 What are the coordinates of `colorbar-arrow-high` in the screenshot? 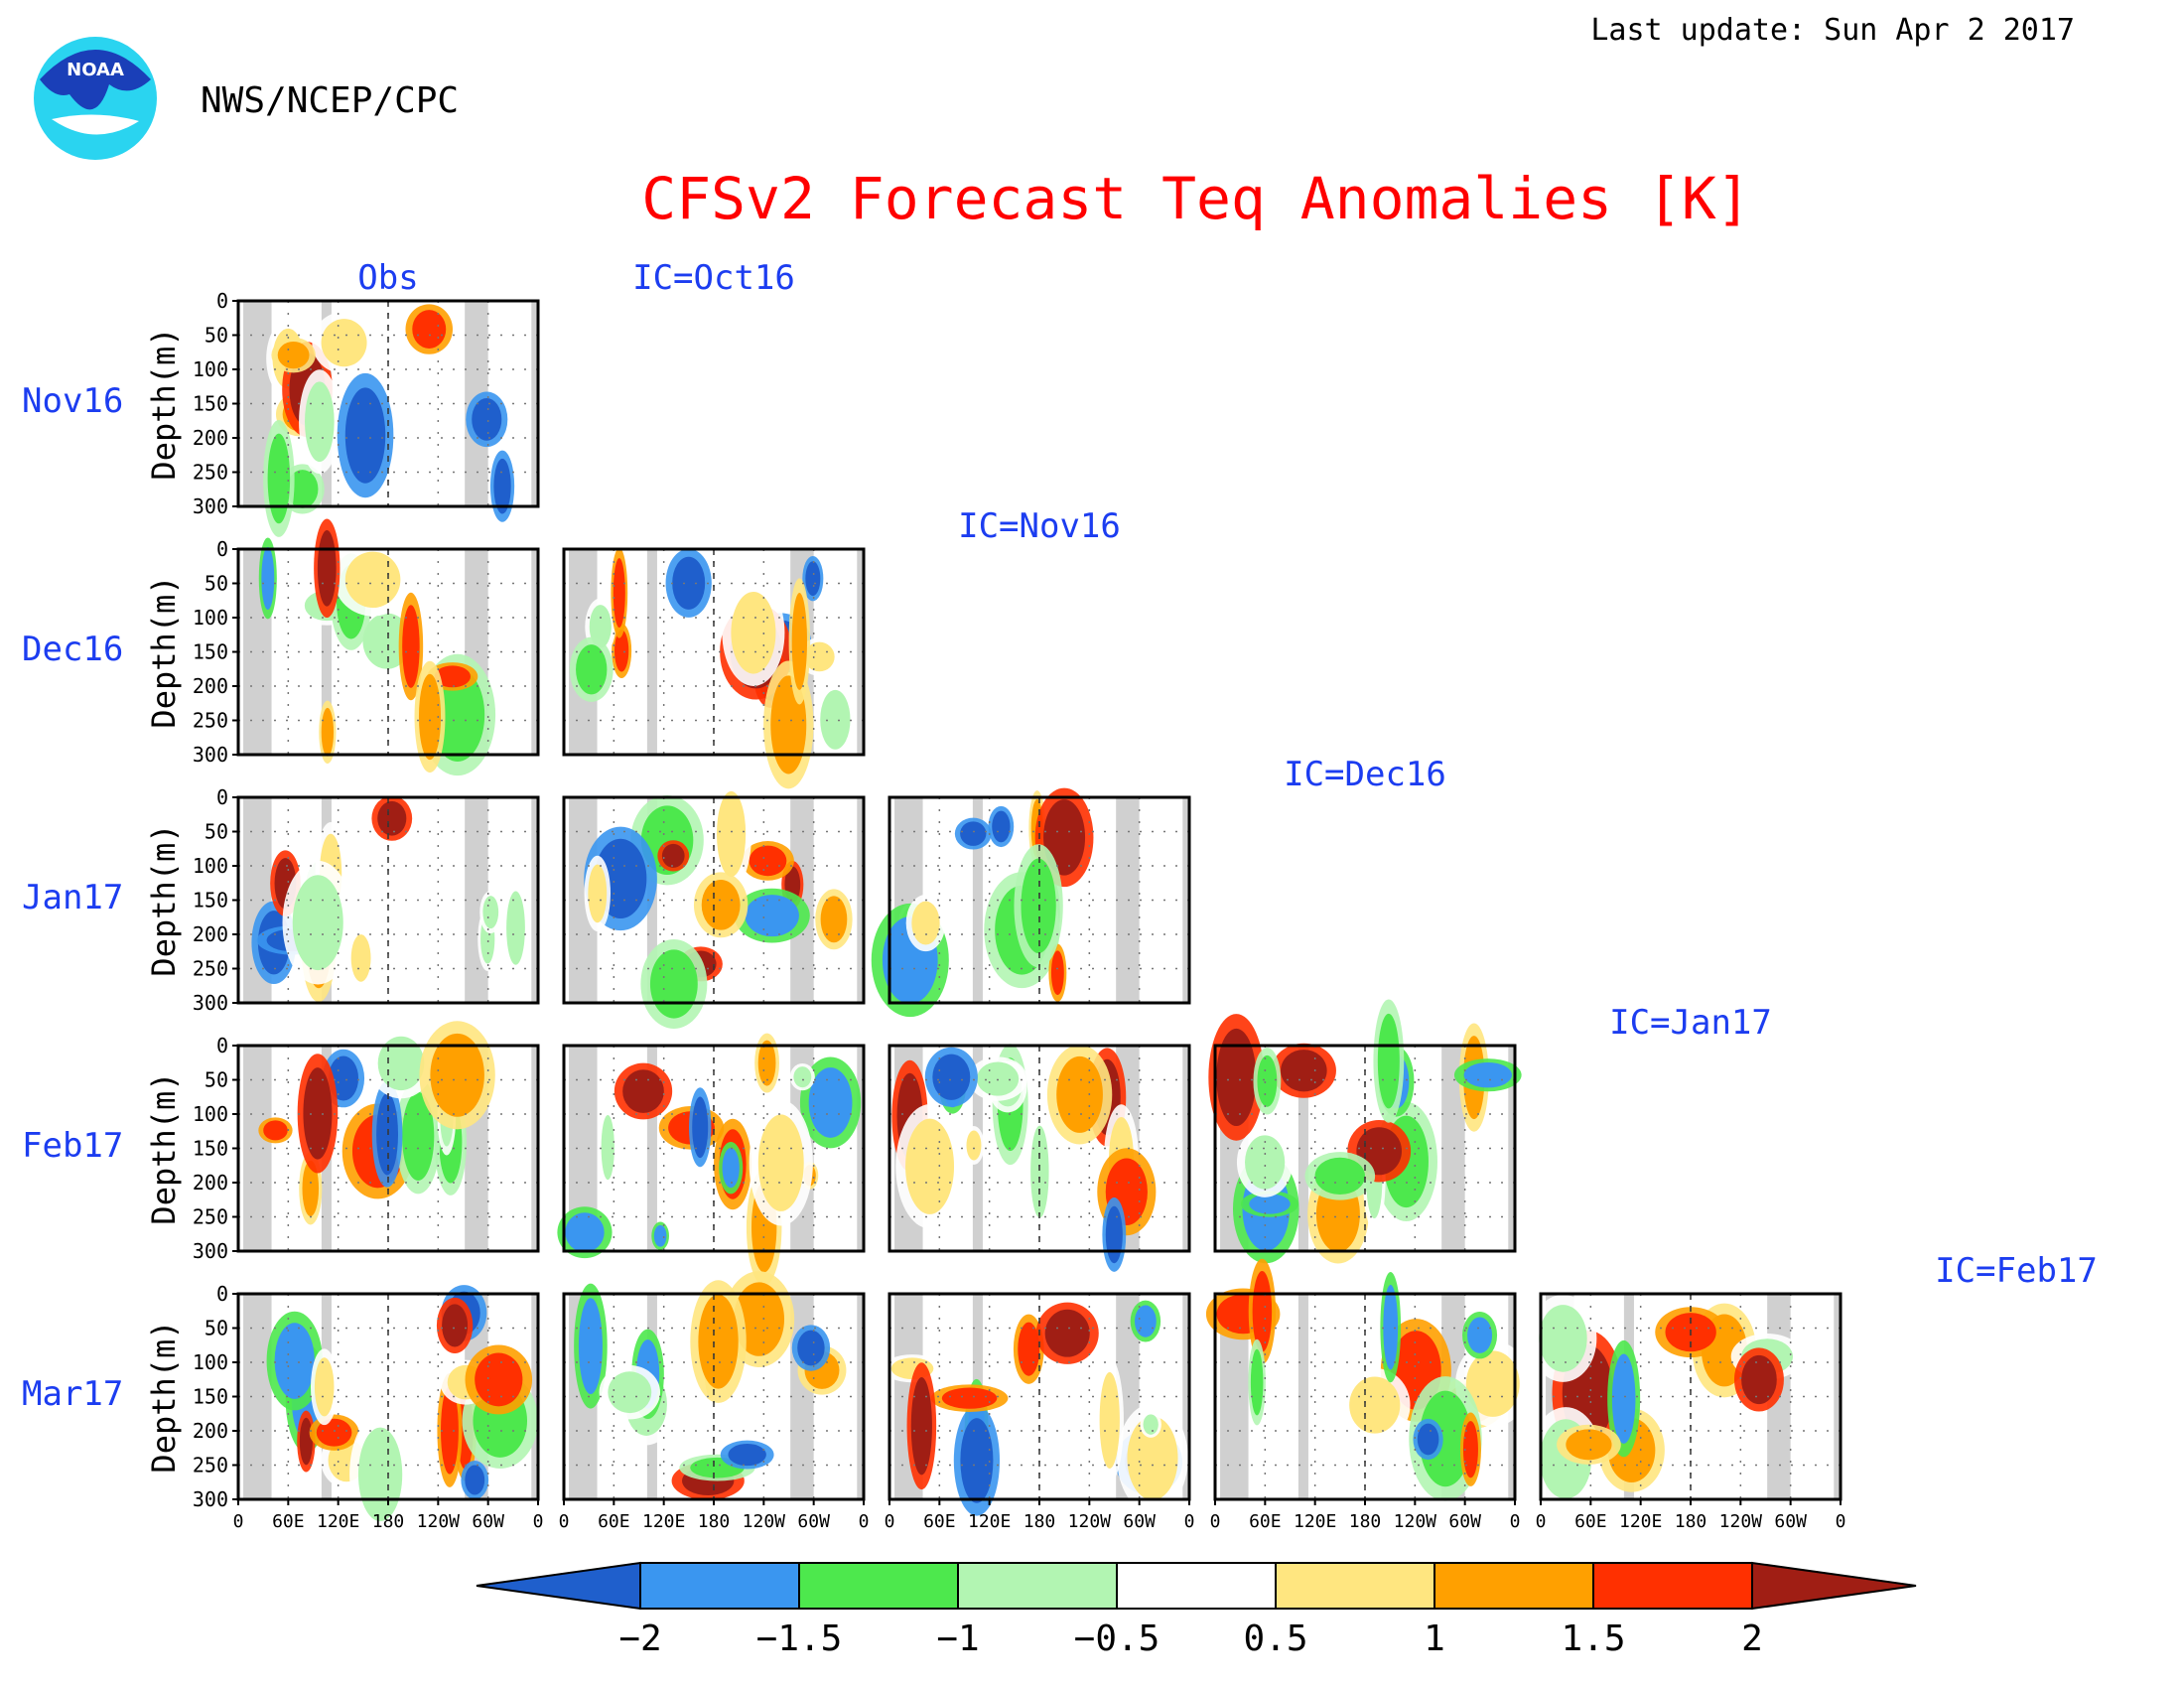 It's located at (1834, 1586).